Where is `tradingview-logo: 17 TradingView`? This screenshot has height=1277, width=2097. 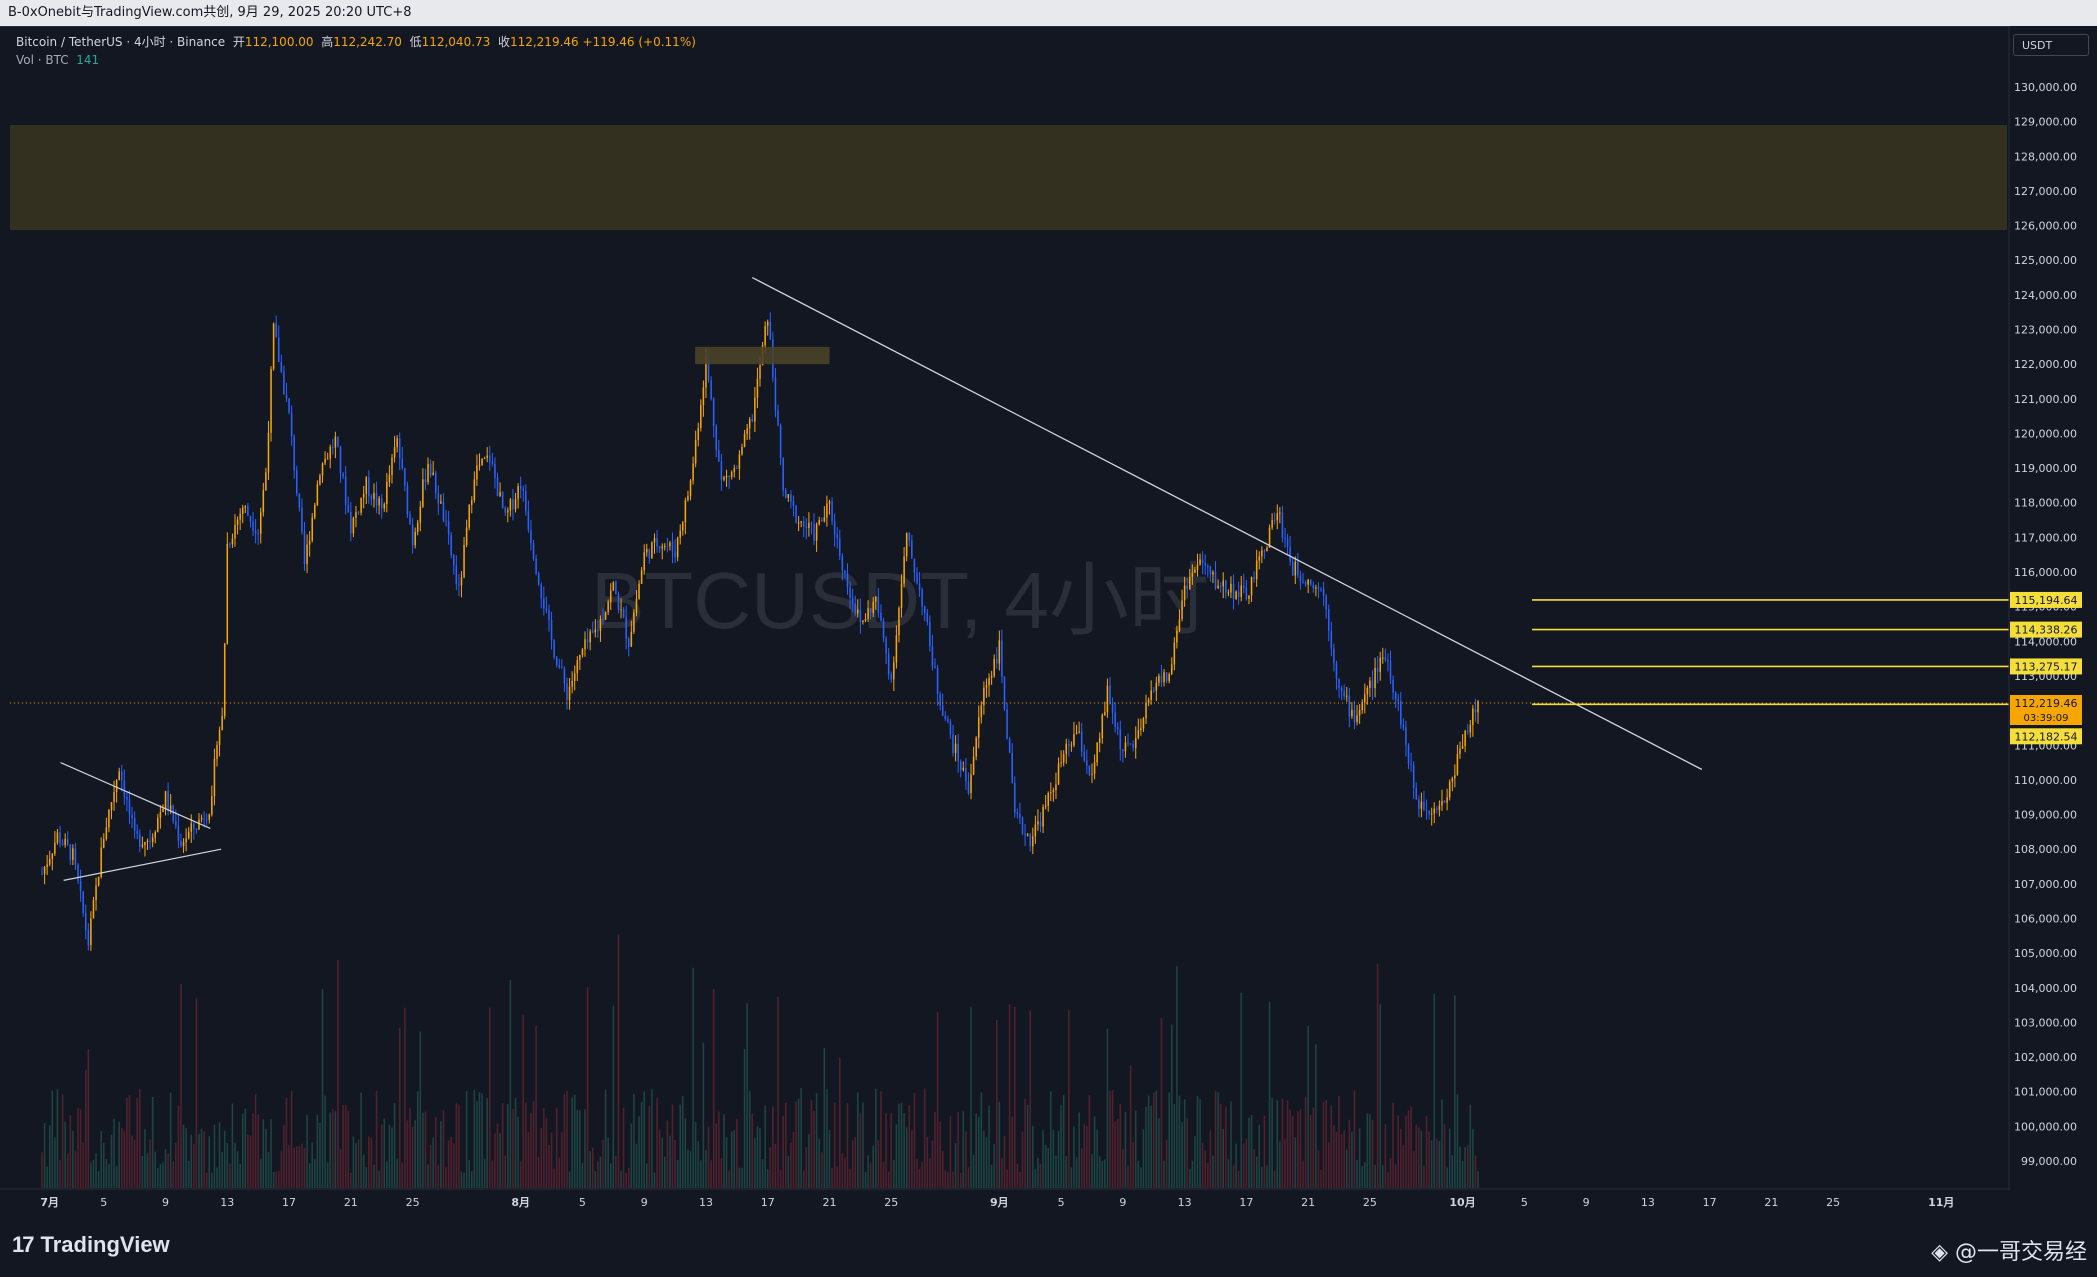
tradingview-logo: 17 TradingView is located at coordinates (91, 1245).